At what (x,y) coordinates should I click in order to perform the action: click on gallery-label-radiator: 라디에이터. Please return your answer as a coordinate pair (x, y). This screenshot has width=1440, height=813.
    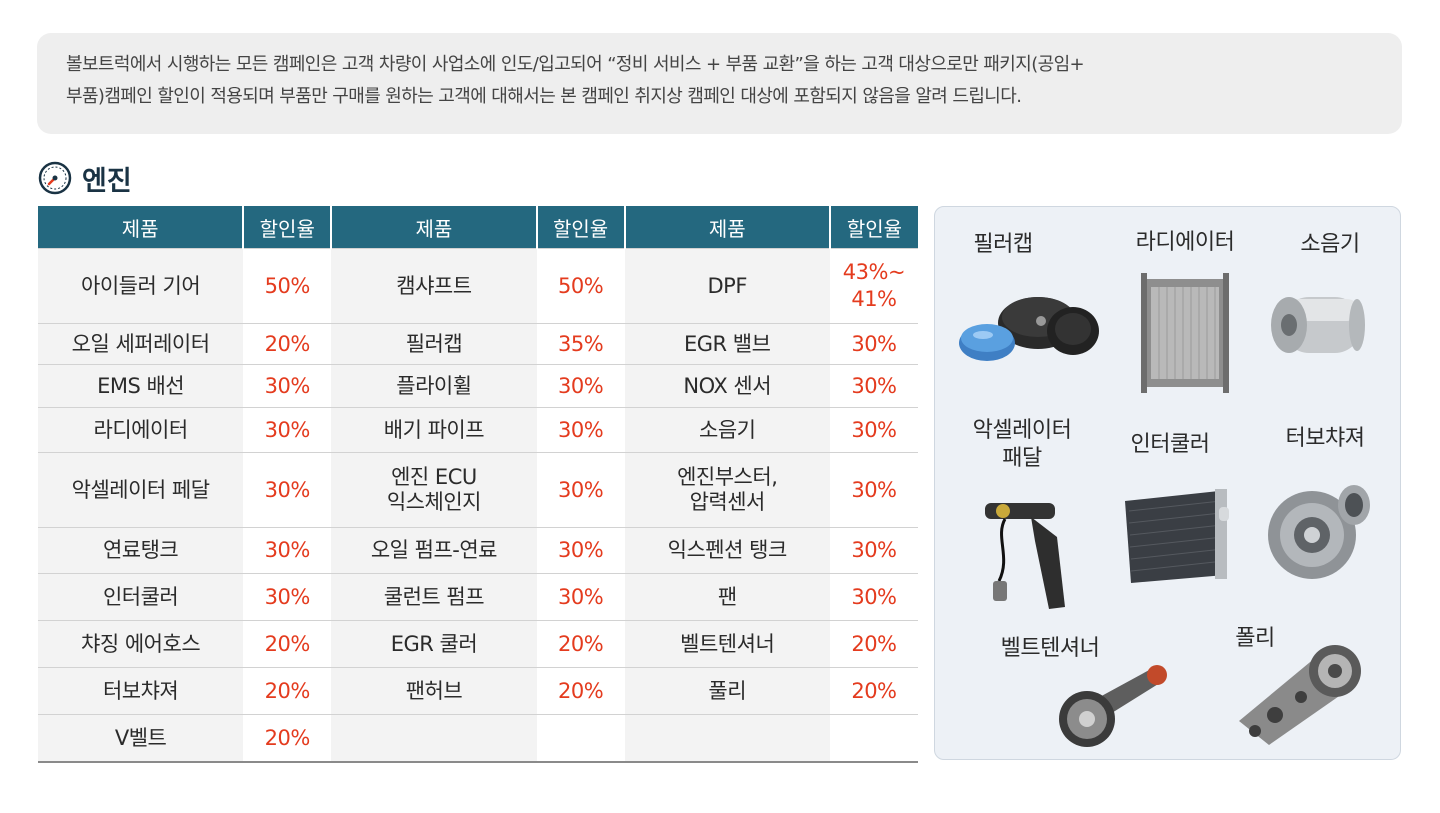
    Looking at the image, I should click on (1185, 242).